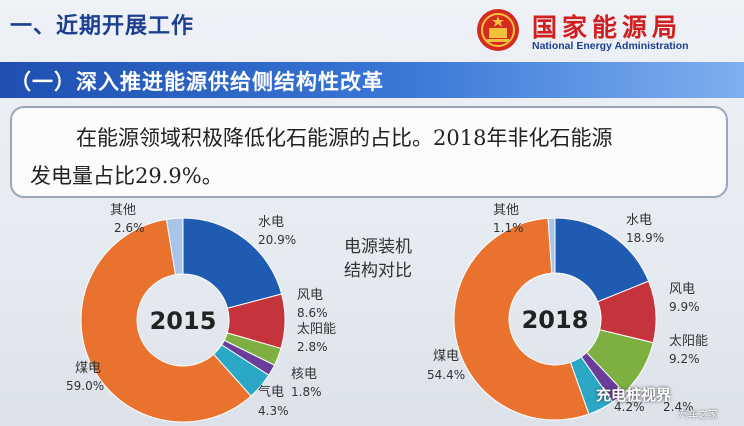 The image size is (744, 426). I want to click on label-2015-solar-value: 2.8%, so click(312, 347).